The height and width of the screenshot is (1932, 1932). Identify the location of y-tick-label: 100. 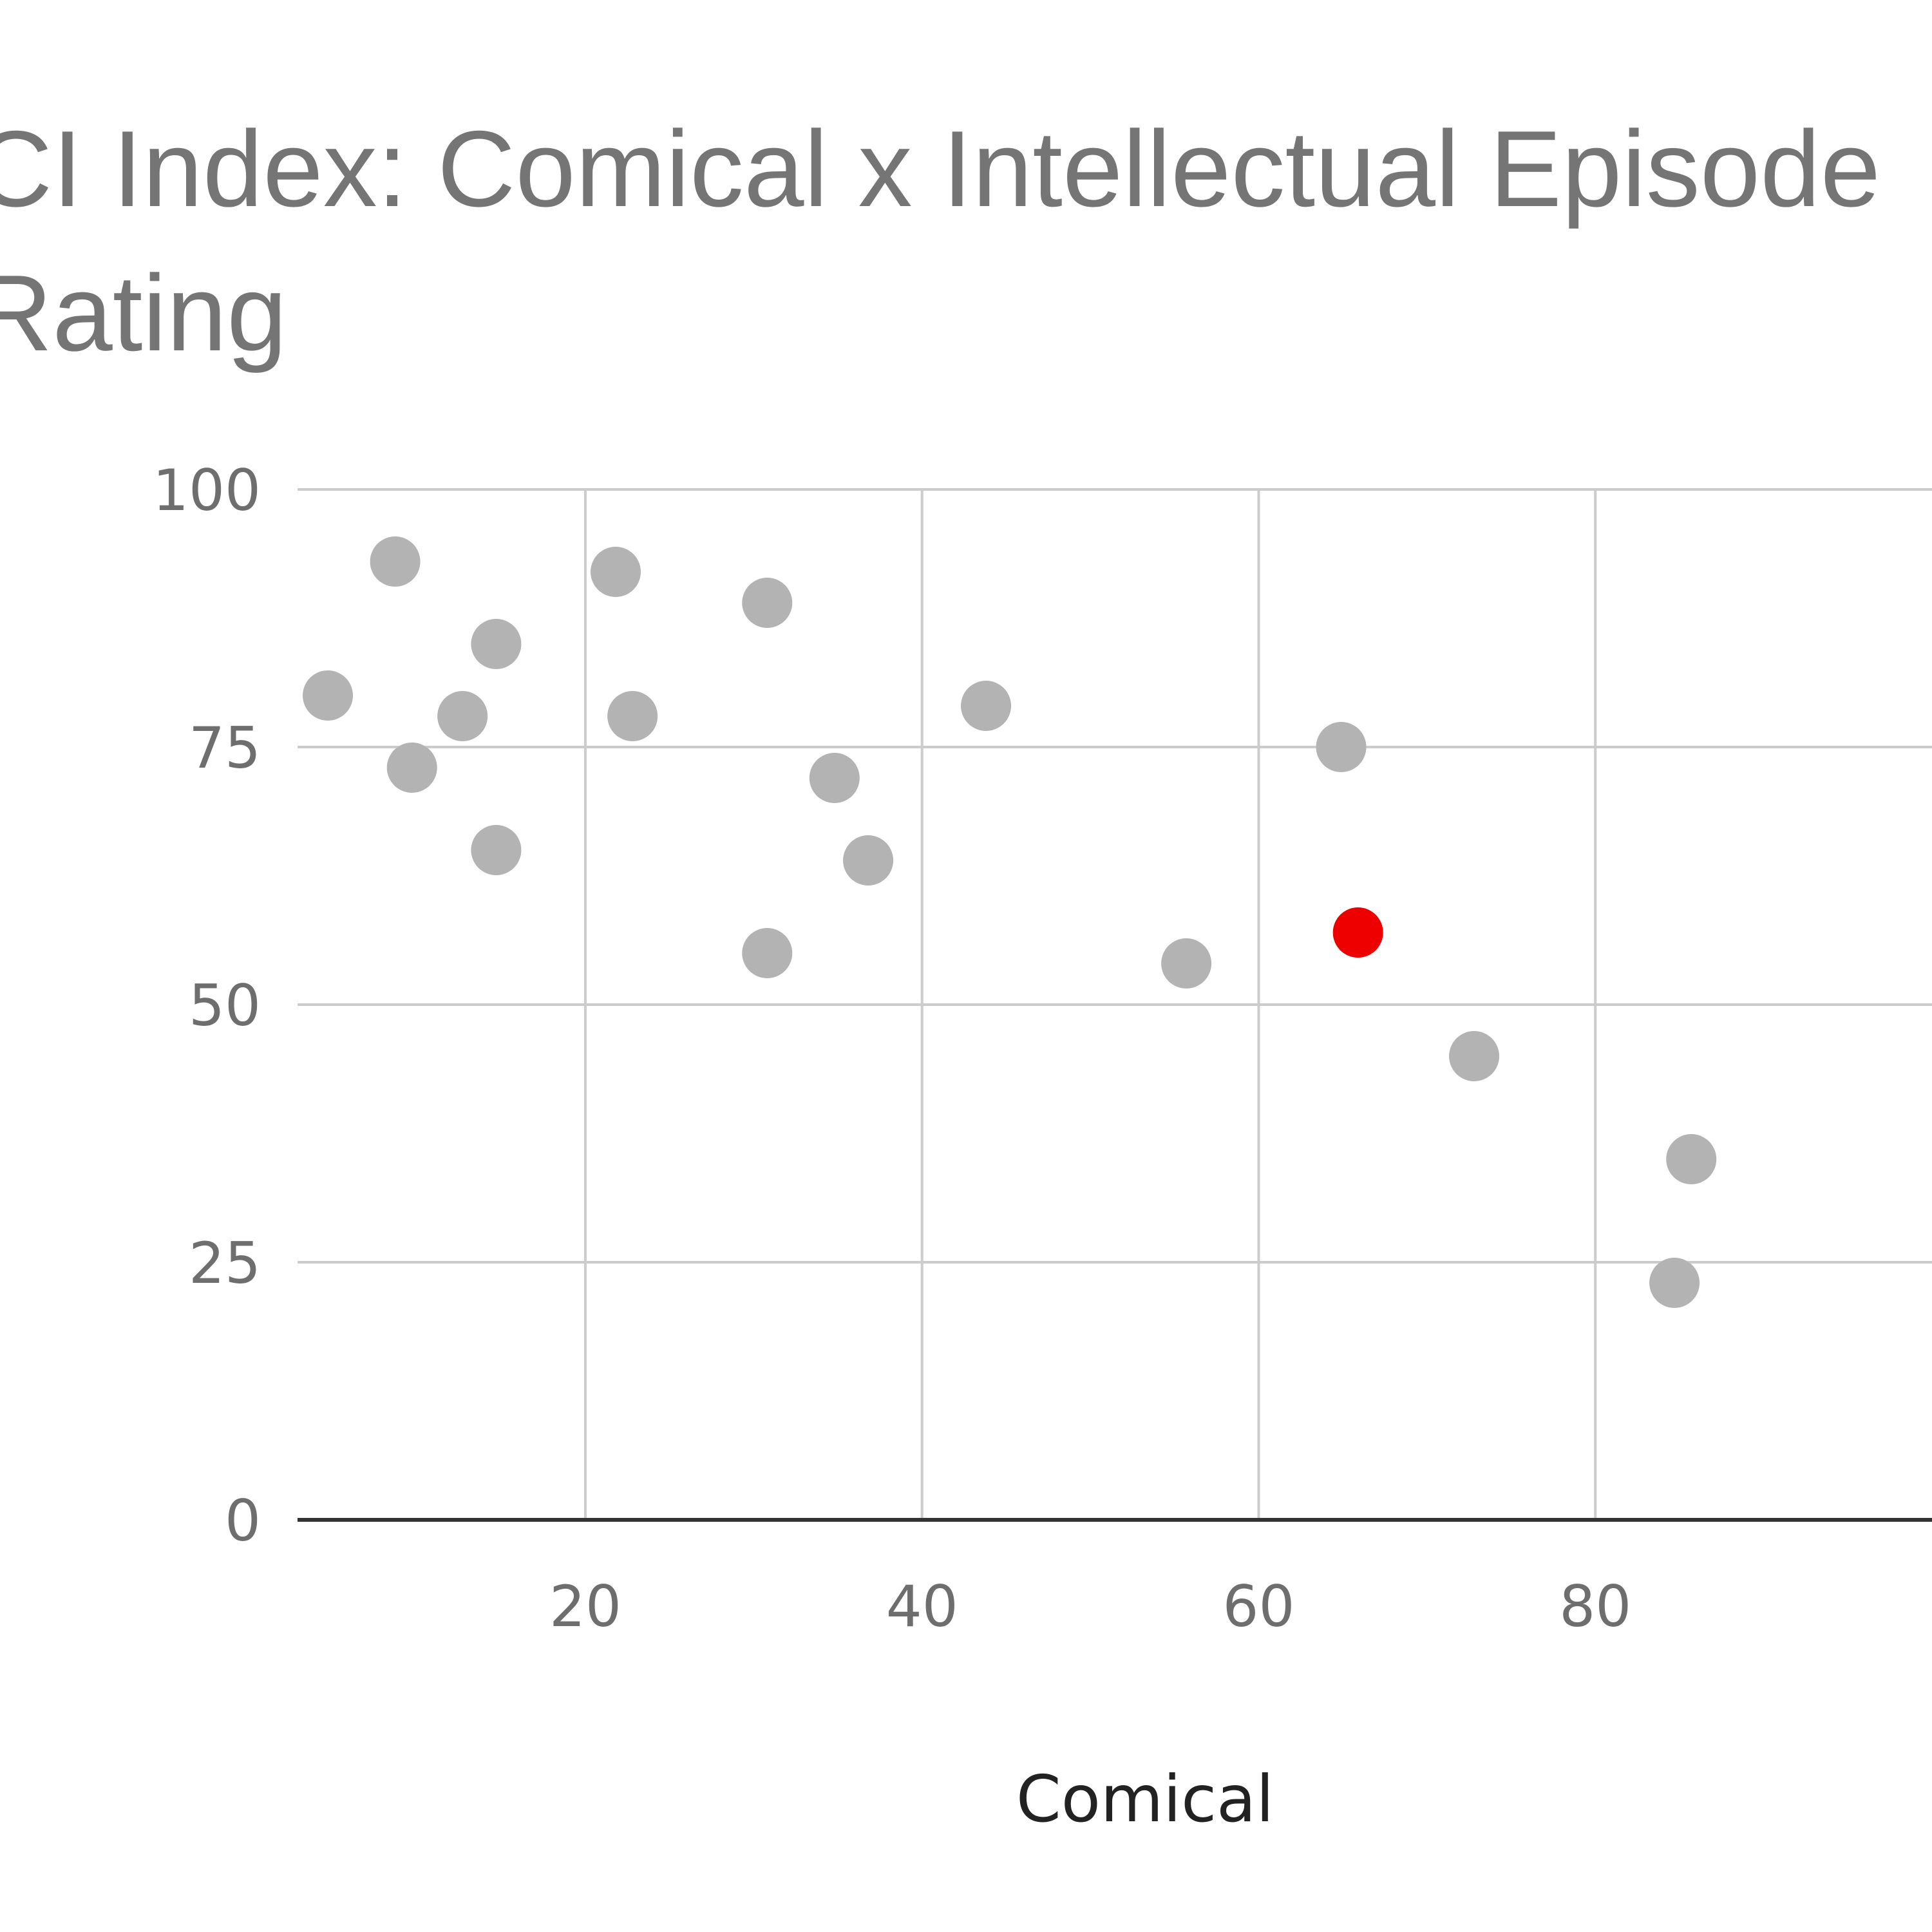
(207, 491).